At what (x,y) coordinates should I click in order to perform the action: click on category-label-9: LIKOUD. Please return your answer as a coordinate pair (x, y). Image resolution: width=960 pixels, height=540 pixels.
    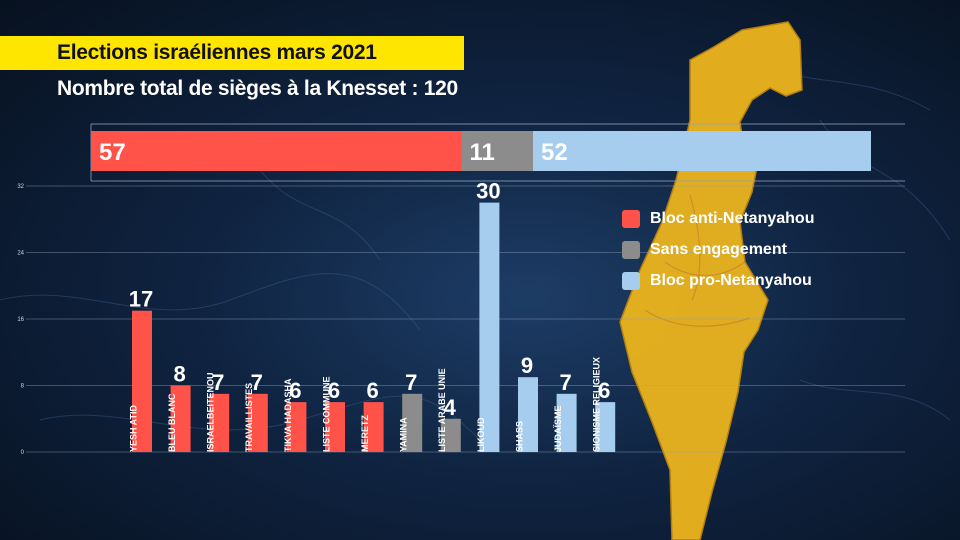
    Looking at the image, I should click on (481, 434).